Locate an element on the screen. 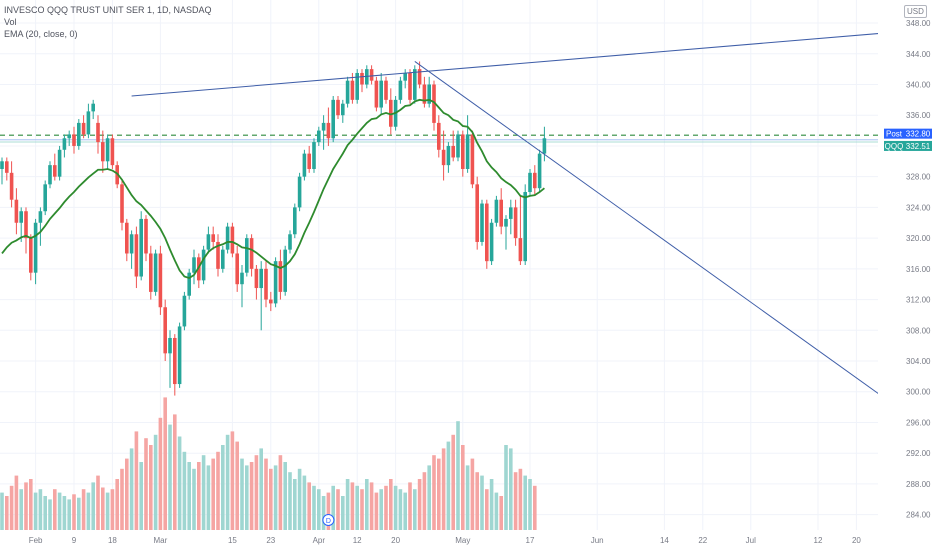  y-tick-label: 312.00 is located at coordinates (918, 300).